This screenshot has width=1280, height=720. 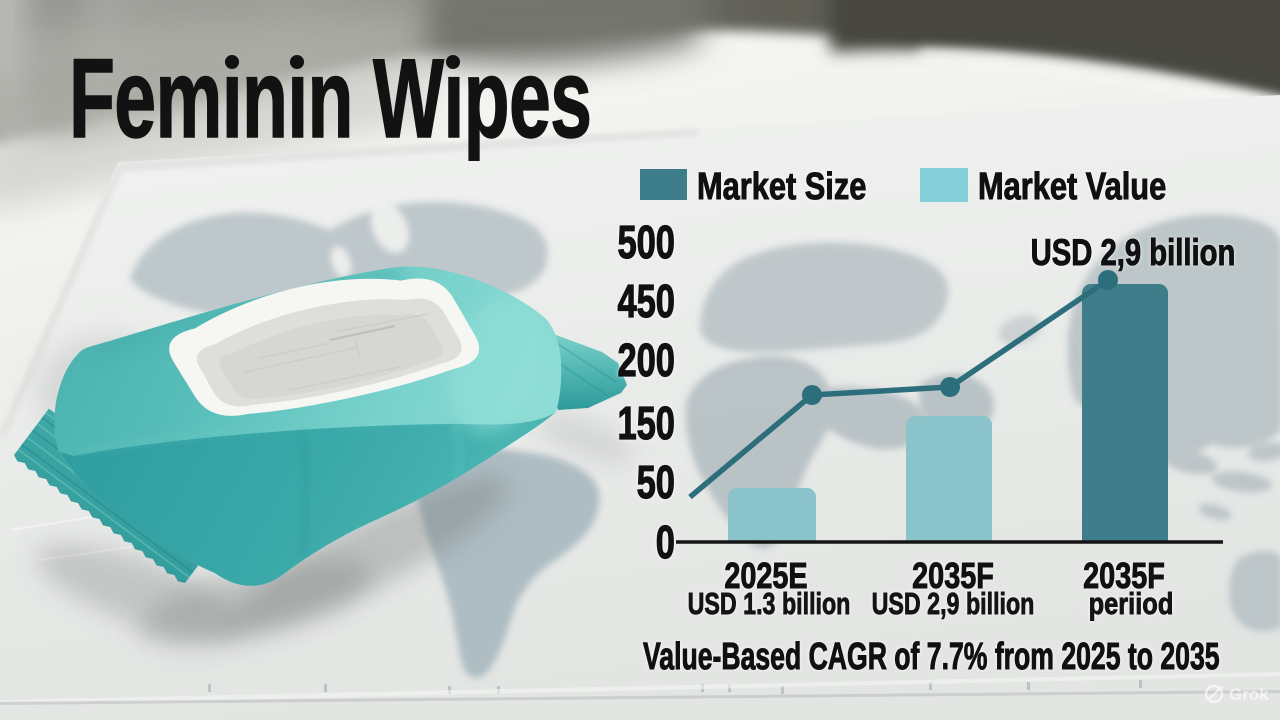 I want to click on svg-text: Grok, so click(x=1249, y=694).